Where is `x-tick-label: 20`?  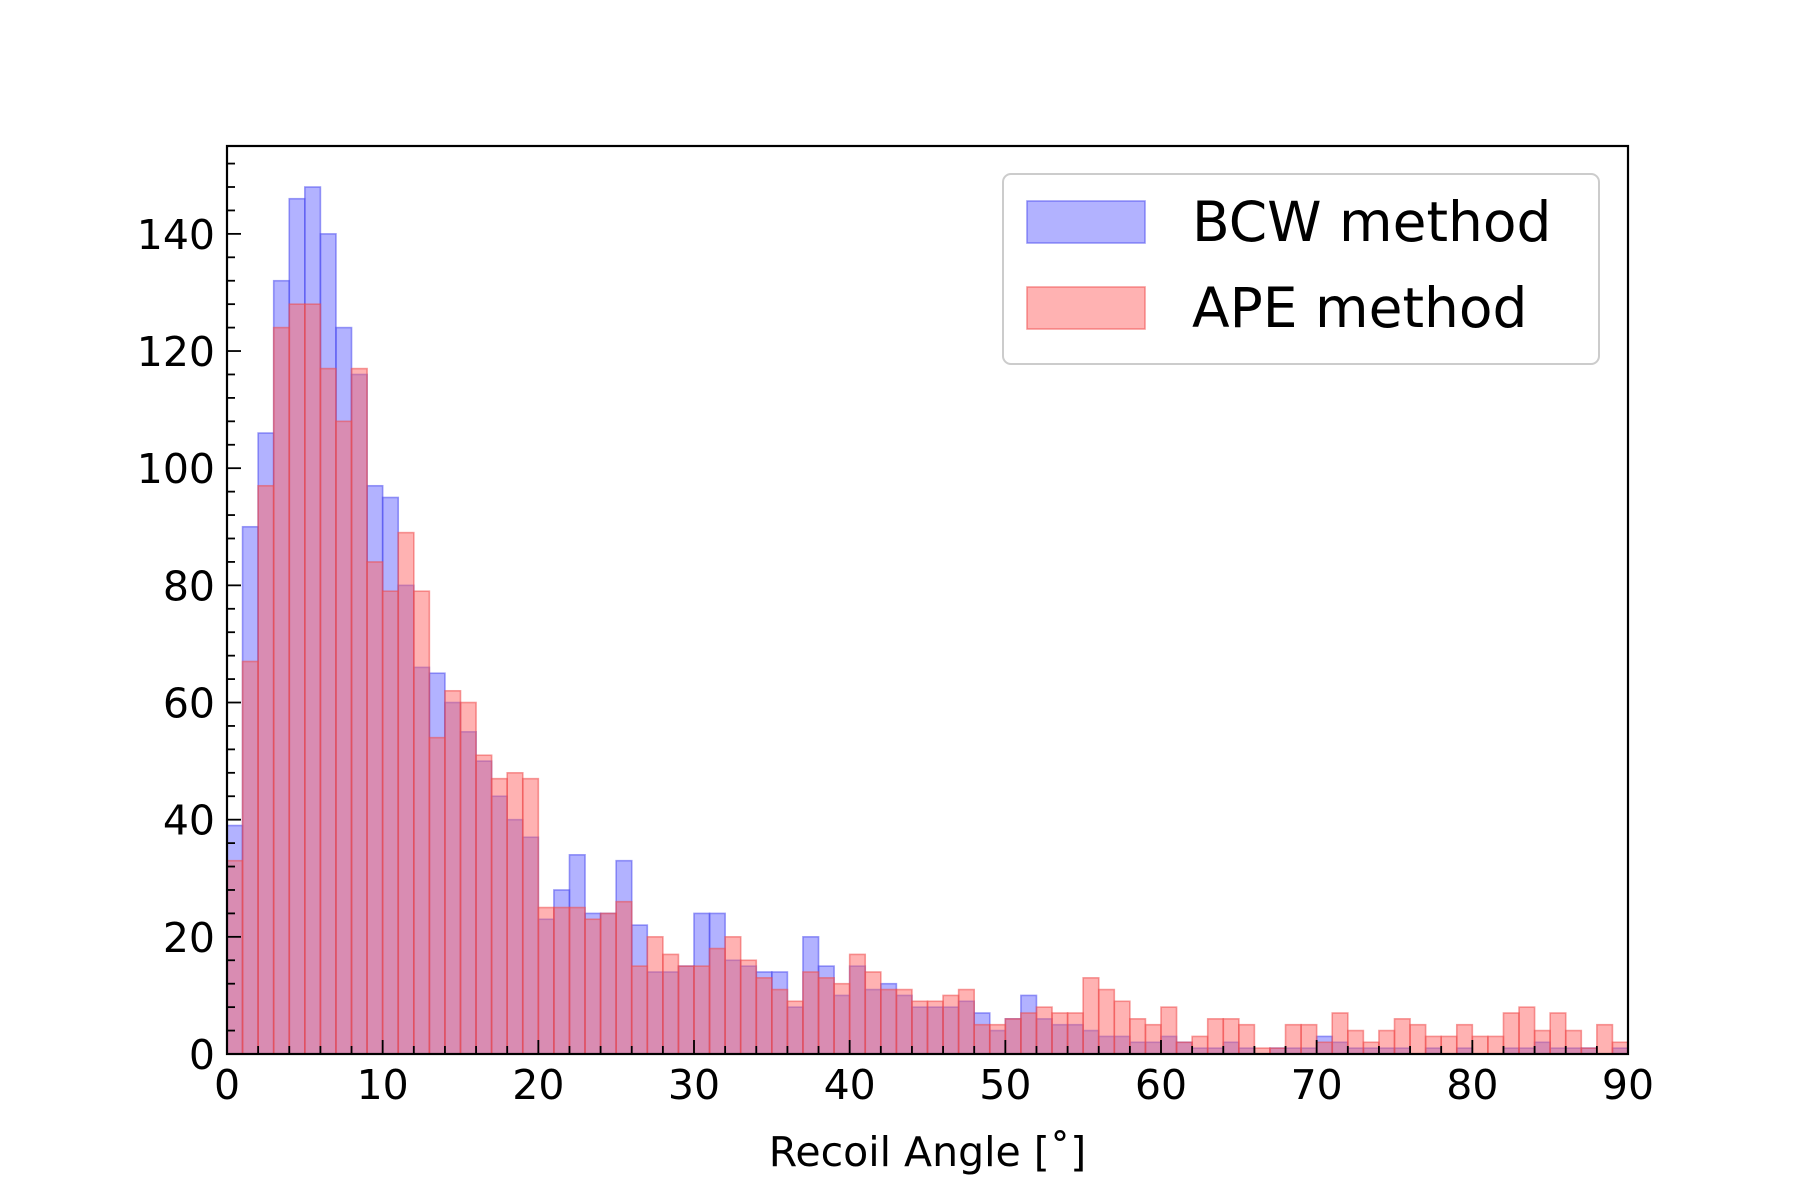
x-tick-label: 20 is located at coordinates (538, 1085).